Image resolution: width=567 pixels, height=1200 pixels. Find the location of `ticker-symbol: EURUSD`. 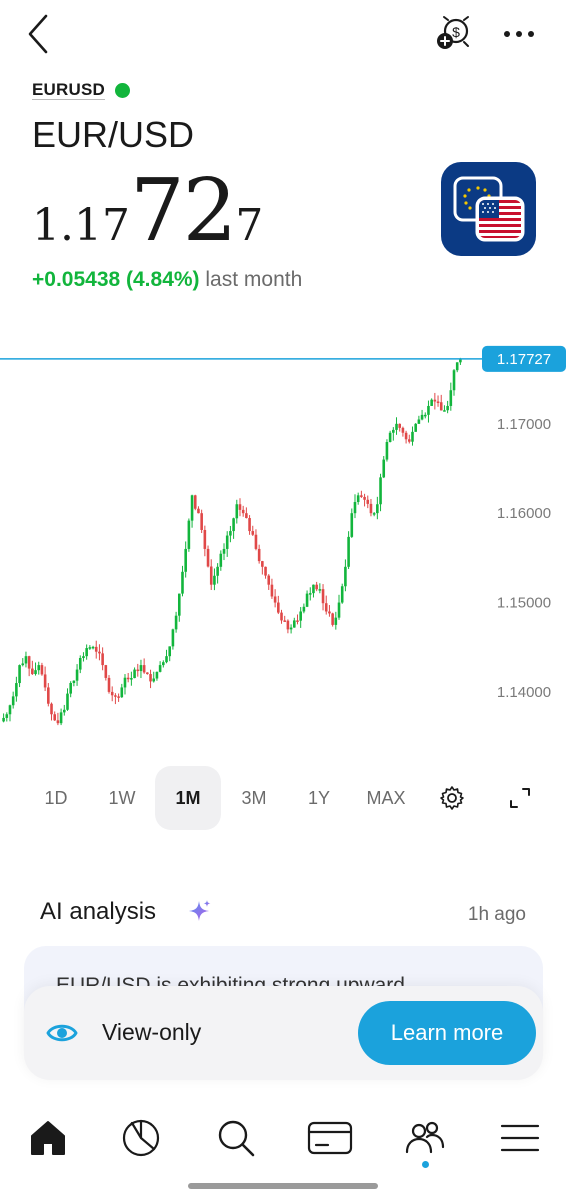

ticker-symbol: EURUSD is located at coordinates (68, 89).